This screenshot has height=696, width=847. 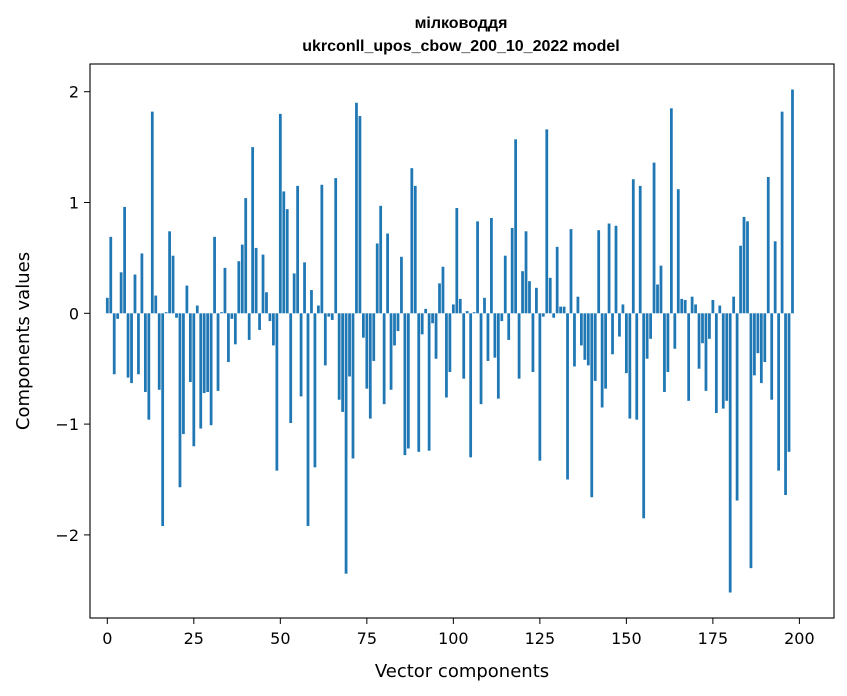 I want to click on y-axis-ticks: −2 −1 0 1 2, so click(x=72, y=314).